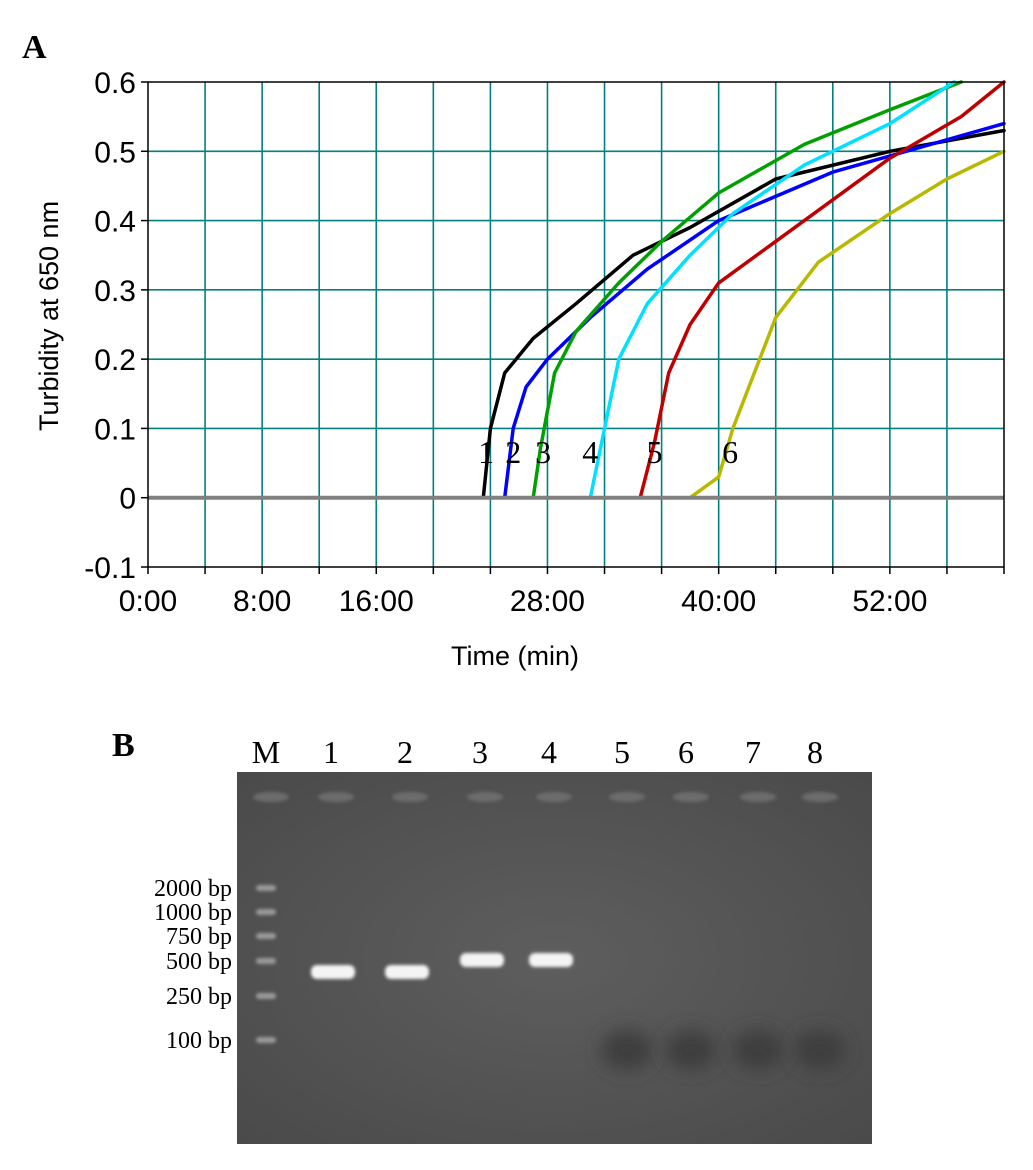 The height and width of the screenshot is (1170, 1033). What do you see at coordinates (199, 1041) in the screenshot?
I see `marker-size-label: 100 bp` at bounding box center [199, 1041].